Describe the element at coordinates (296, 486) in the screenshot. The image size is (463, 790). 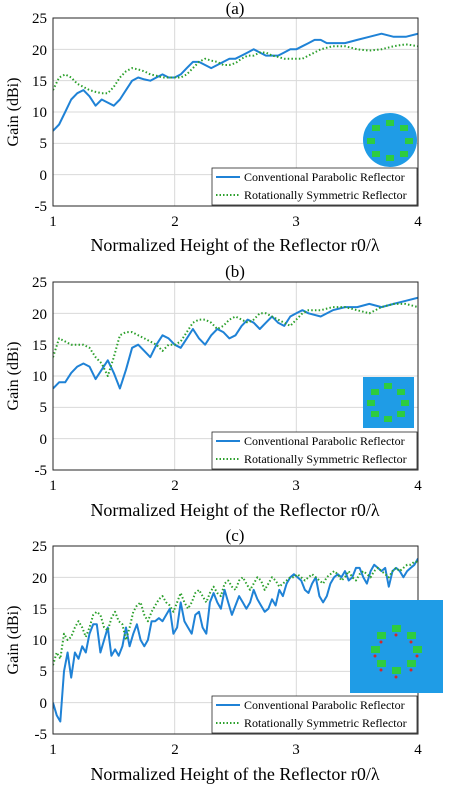
I see `panel-b-xtick: 3` at that location.